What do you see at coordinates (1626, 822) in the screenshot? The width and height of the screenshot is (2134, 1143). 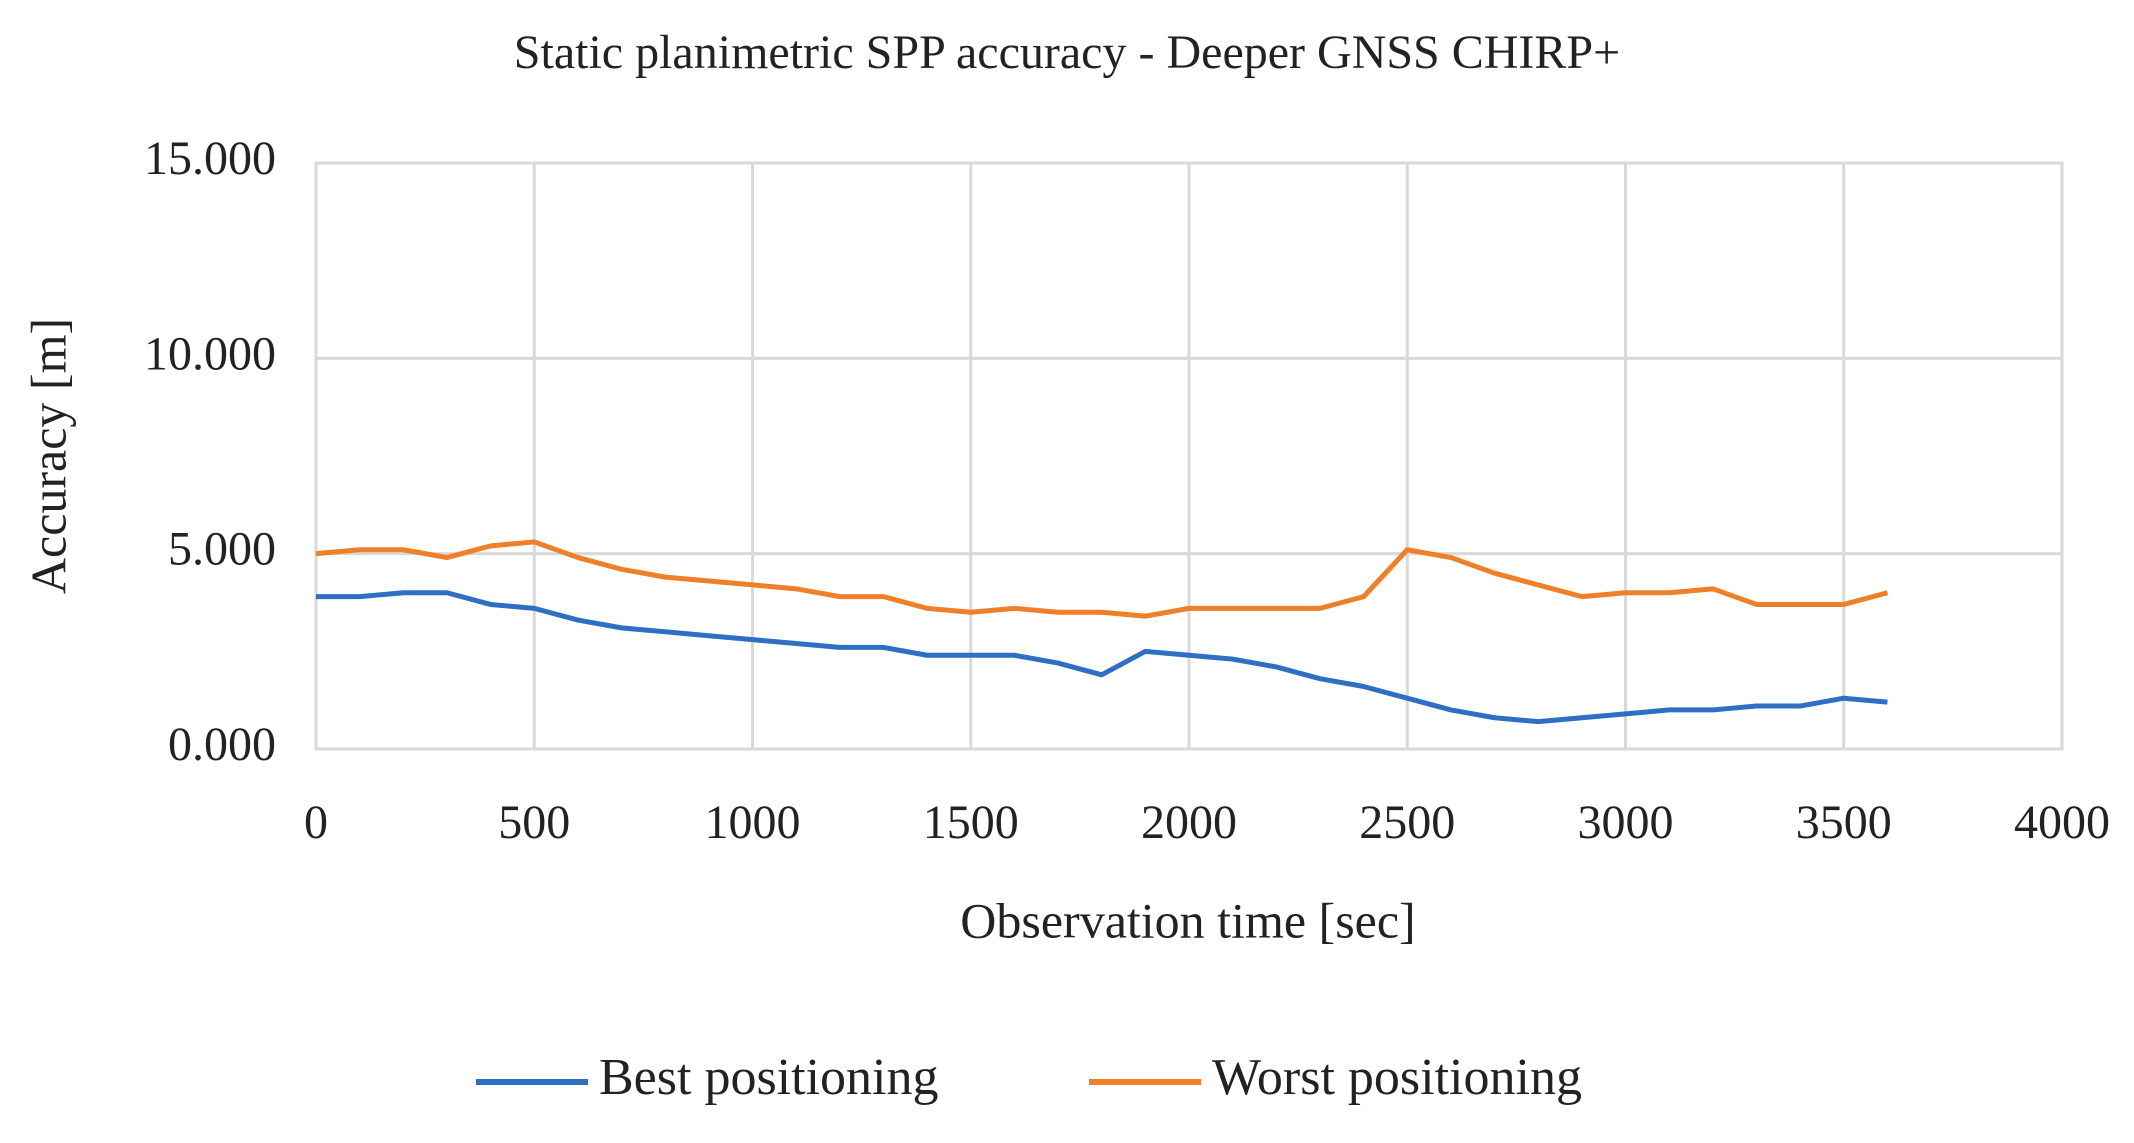 I see `x-tick-label: 3000` at bounding box center [1626, 822].